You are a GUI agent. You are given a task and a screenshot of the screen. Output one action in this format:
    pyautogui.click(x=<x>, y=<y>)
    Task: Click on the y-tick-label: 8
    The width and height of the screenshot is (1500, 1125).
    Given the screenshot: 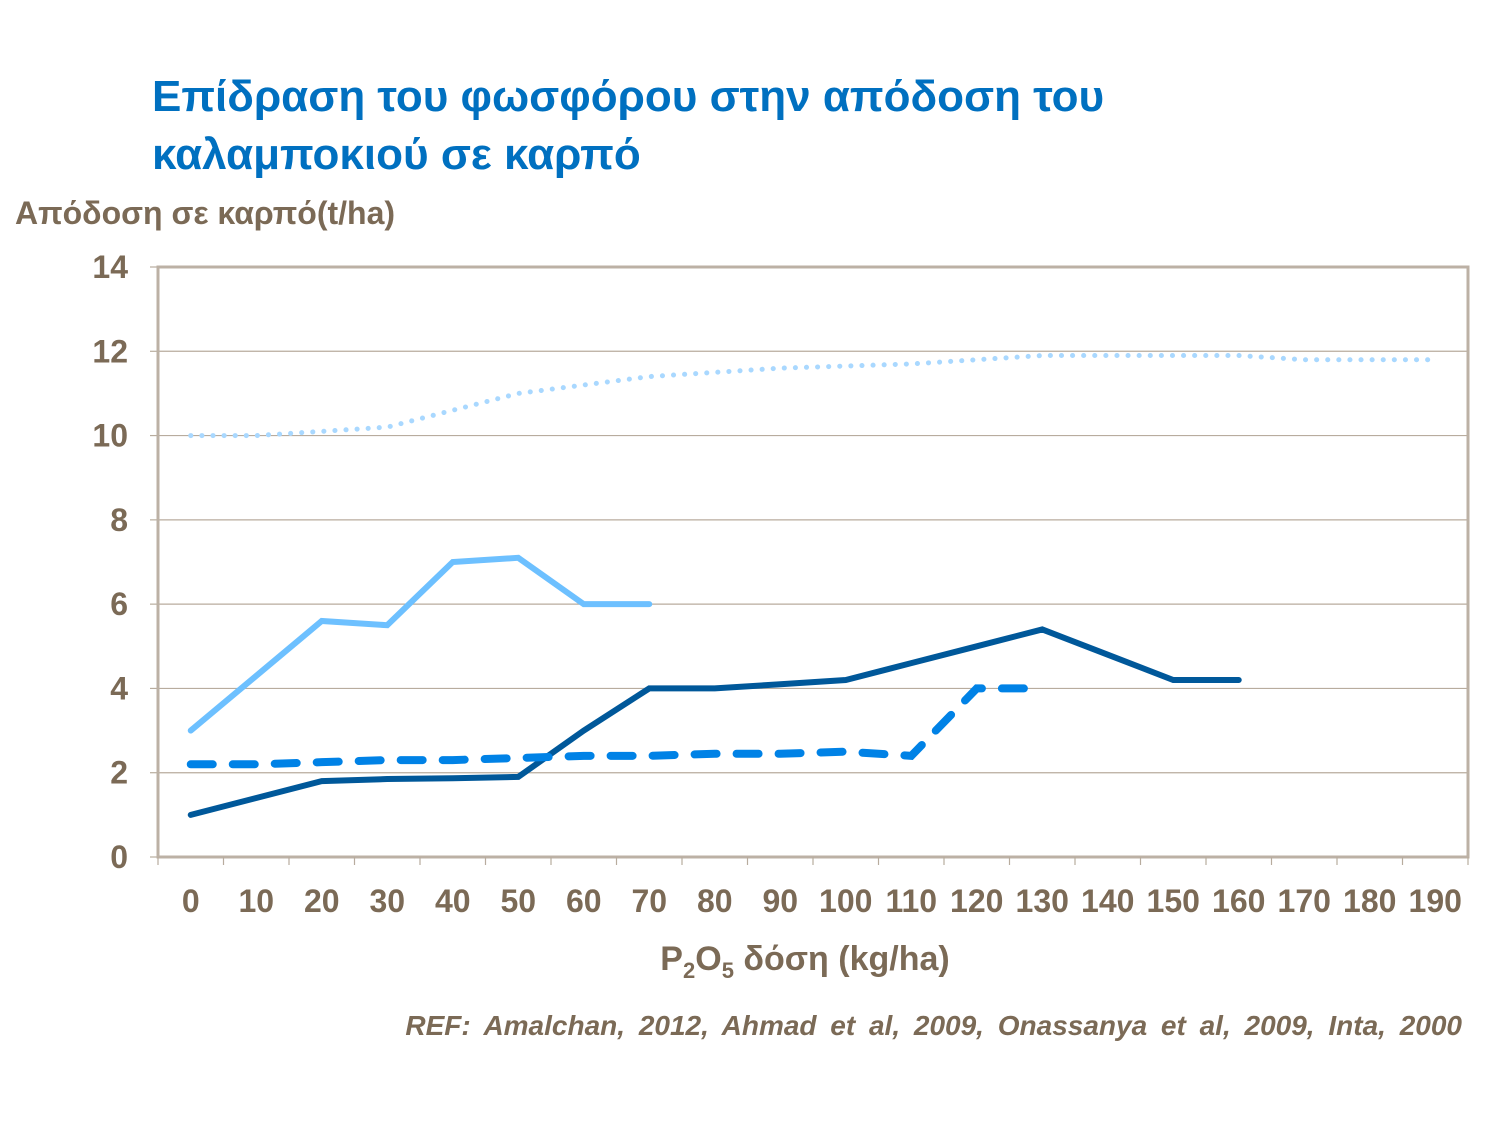 What is the action you would take?
    pyautogui.click(x=119, y=520)
    